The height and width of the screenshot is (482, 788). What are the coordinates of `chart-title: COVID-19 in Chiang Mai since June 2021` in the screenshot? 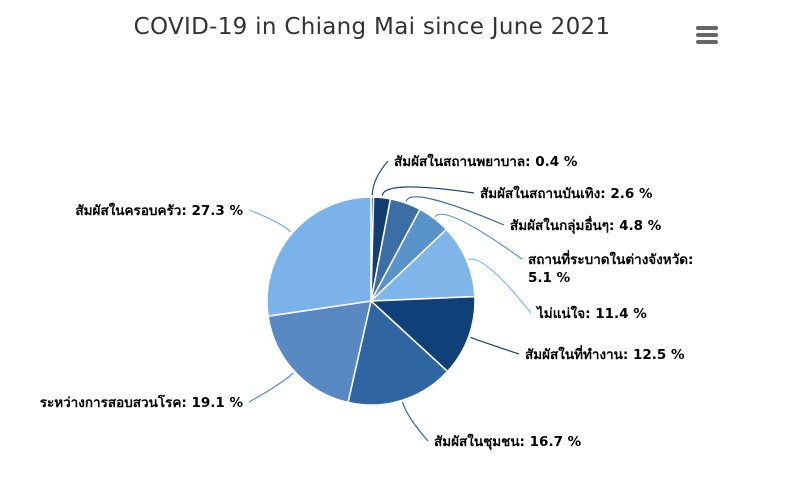 It's located at (372, 27).